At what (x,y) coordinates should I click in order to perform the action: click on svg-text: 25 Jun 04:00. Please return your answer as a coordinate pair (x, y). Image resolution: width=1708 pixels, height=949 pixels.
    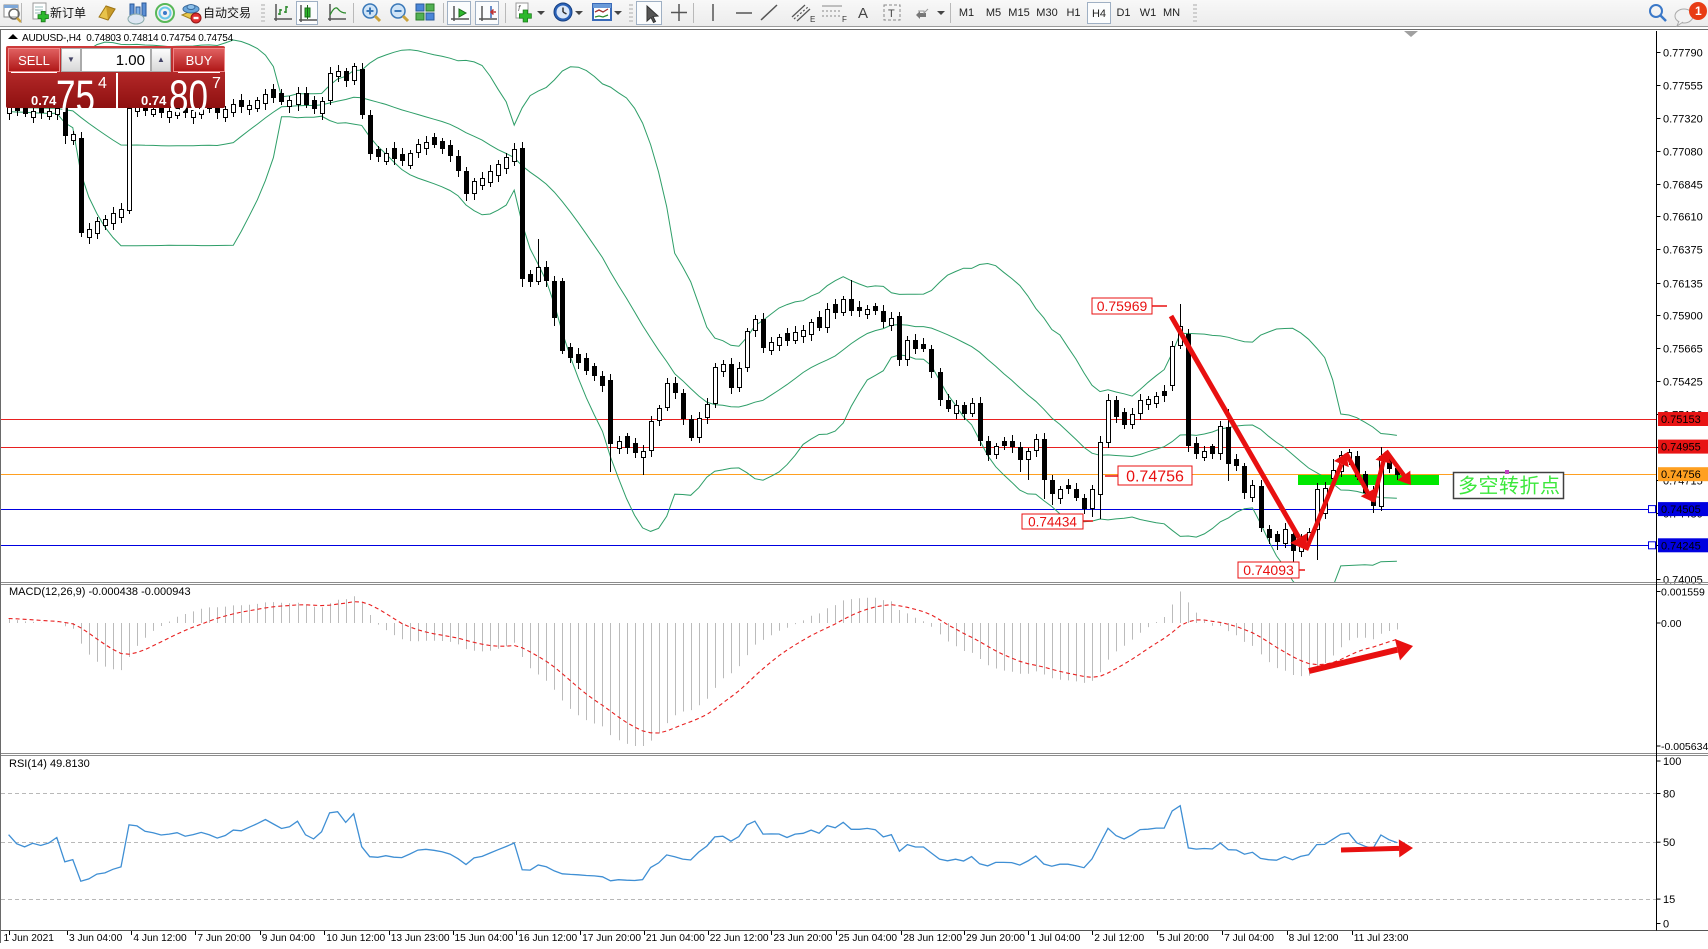
    Looking at the image, I should click on (867, 938).